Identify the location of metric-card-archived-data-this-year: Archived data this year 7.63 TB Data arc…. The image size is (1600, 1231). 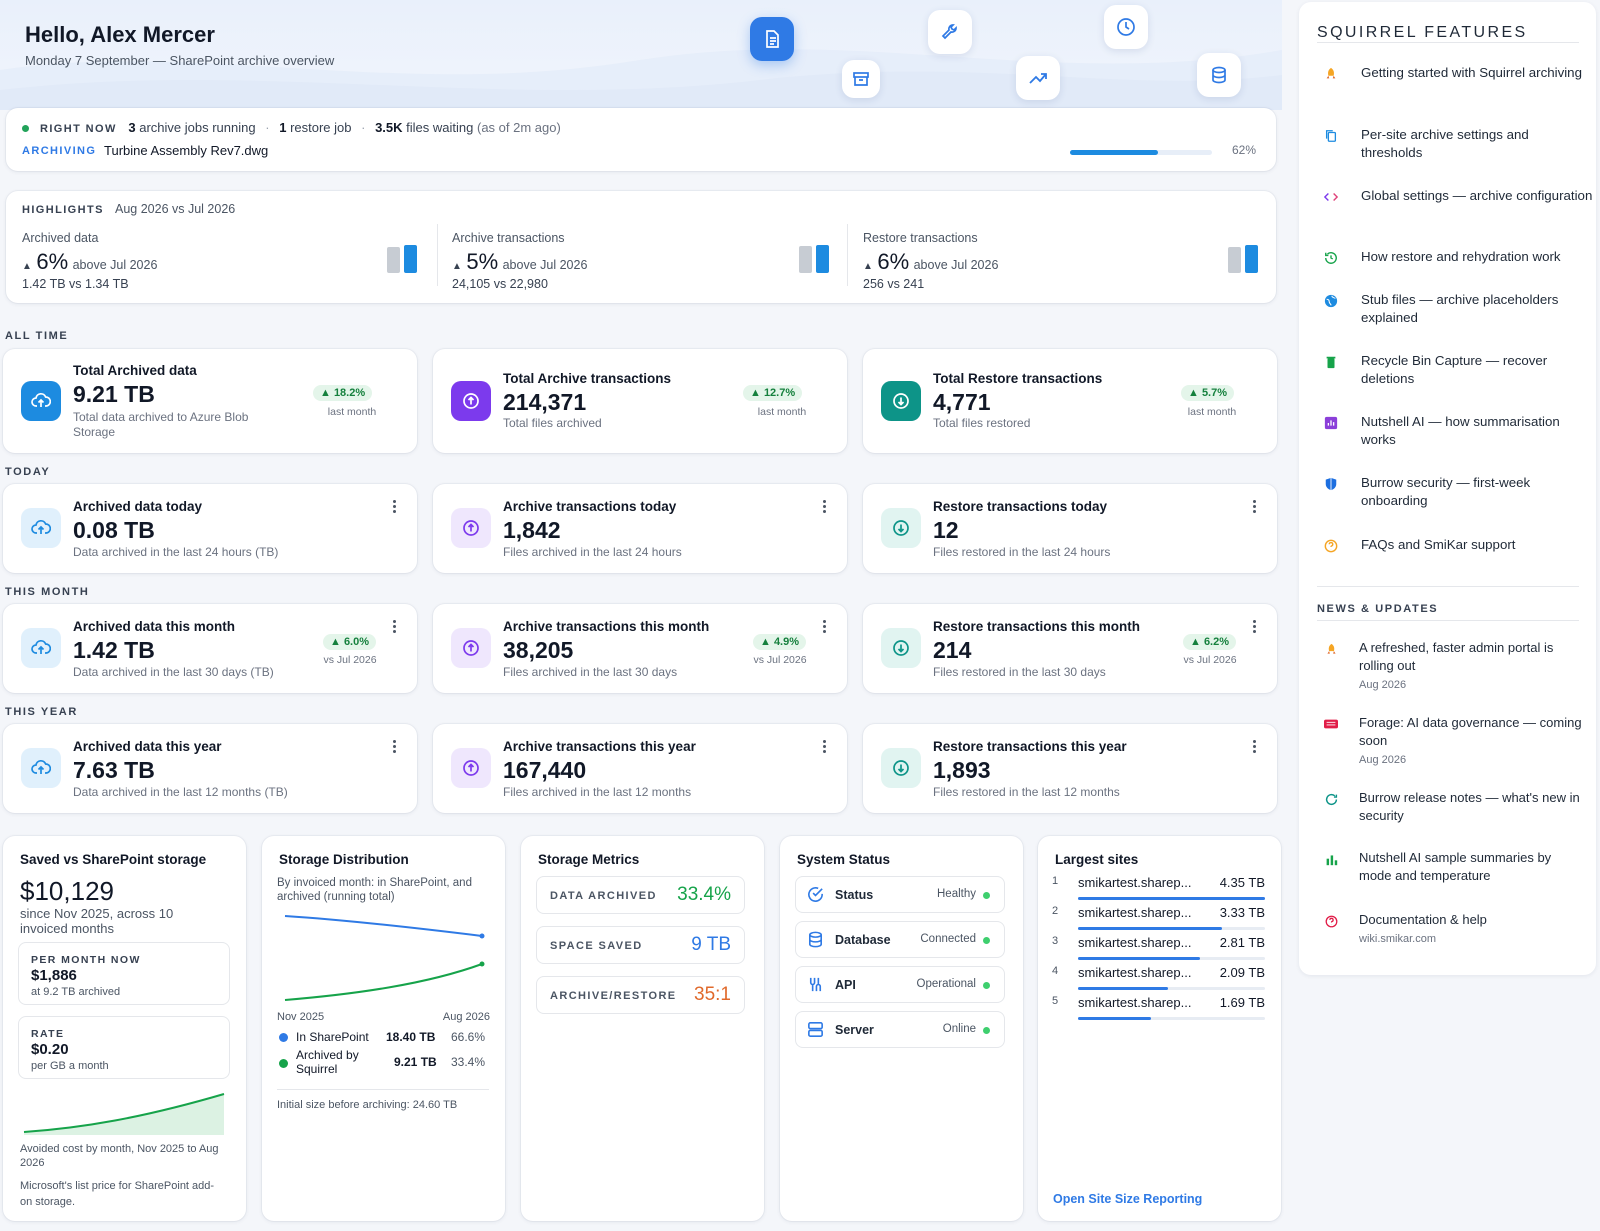
(210, 768).